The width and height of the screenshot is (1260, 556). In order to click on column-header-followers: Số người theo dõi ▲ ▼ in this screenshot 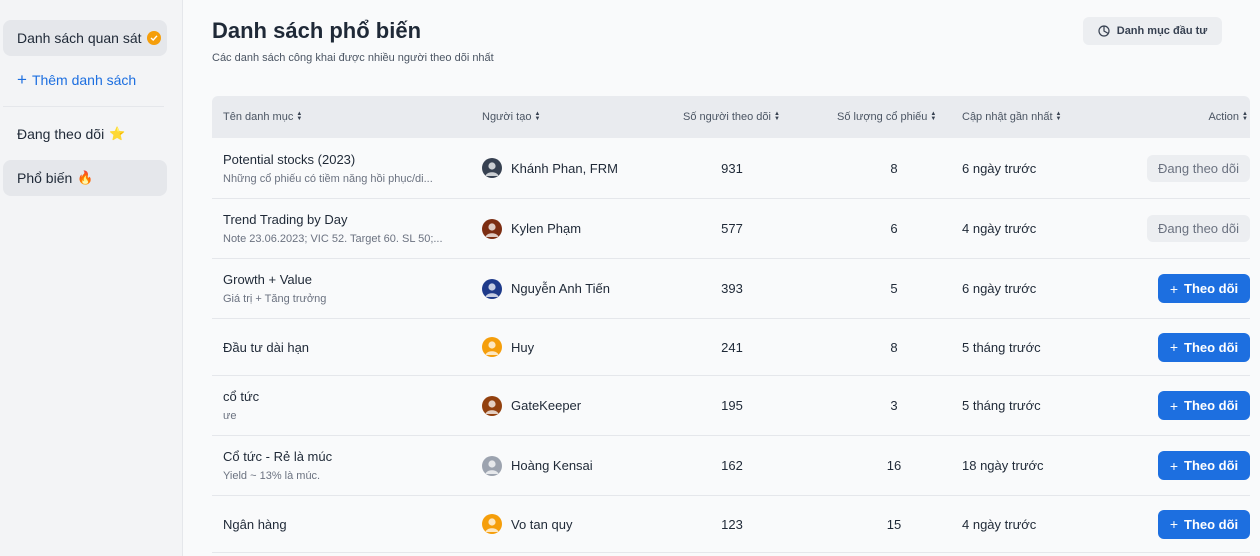, I will do `click(731, 117)`.